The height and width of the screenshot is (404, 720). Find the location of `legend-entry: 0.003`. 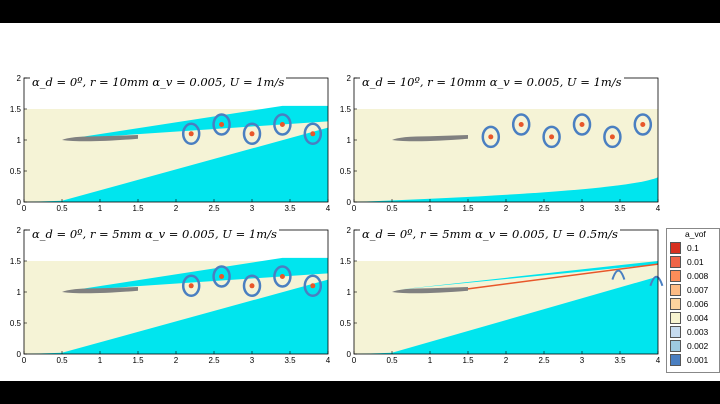

legend-entry: 0.003 is located at coordinates (694, 332).